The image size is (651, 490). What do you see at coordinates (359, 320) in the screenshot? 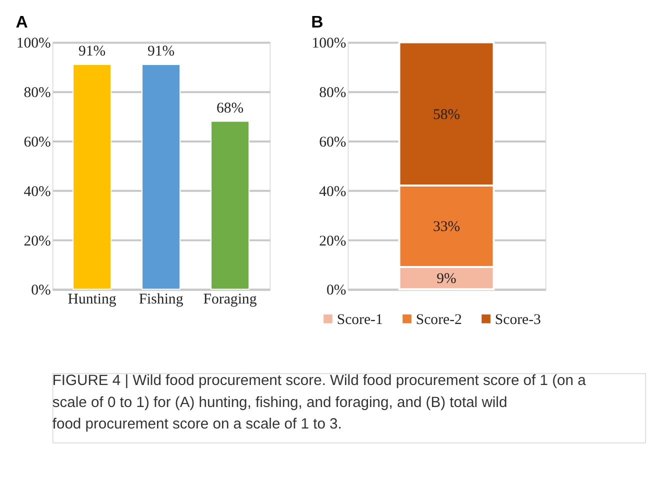
I see `legend-label: Score-1` at bounding box center [359, 320].